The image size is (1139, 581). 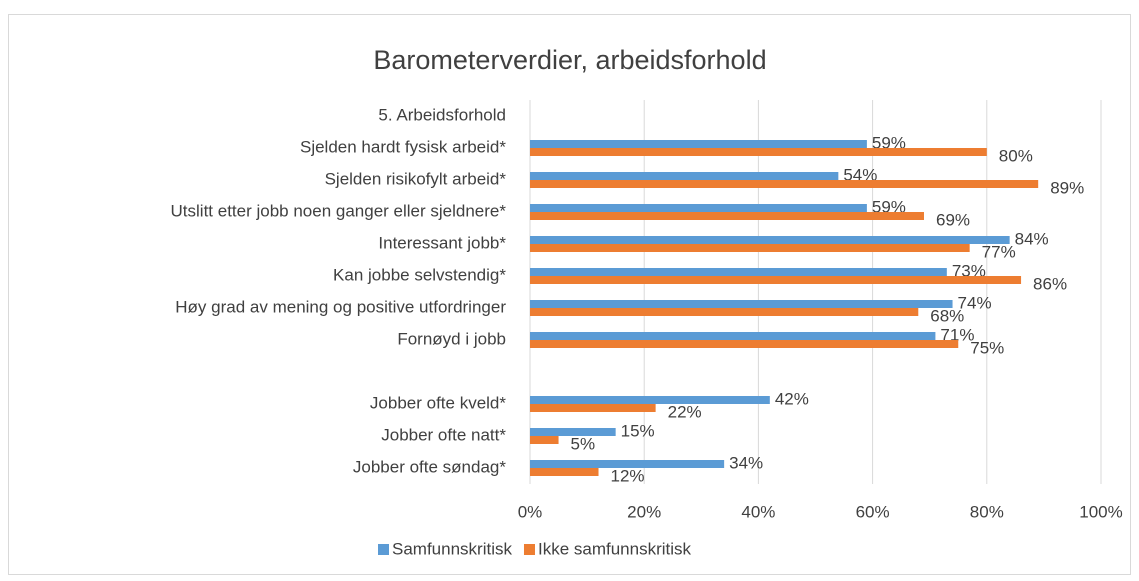 I want to click on value-label: 86%, so click(x=1050, y=283).